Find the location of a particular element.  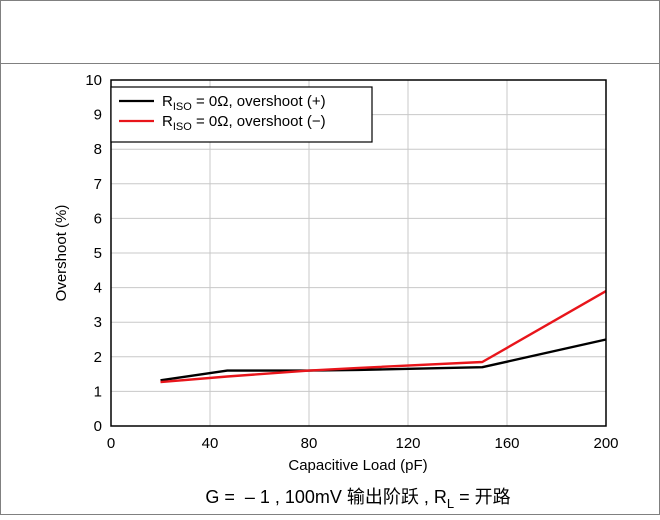

y-tick-labels: 0 1 2 3 4 5 6 7 8 9 10 is located at coordinates (93, 253).